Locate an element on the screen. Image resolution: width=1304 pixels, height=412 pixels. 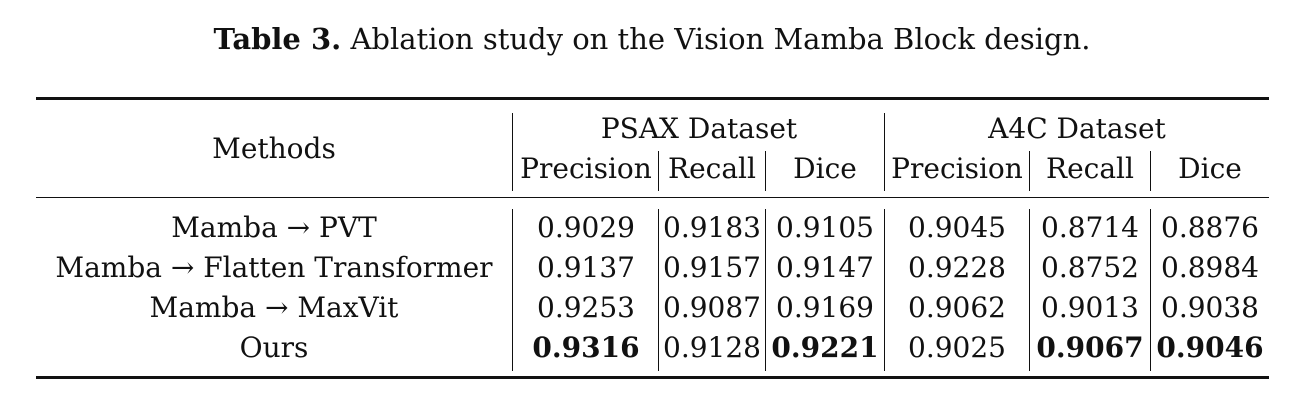
group-header-a4c: A4C Dataset is located at coordinates (1077, 128).